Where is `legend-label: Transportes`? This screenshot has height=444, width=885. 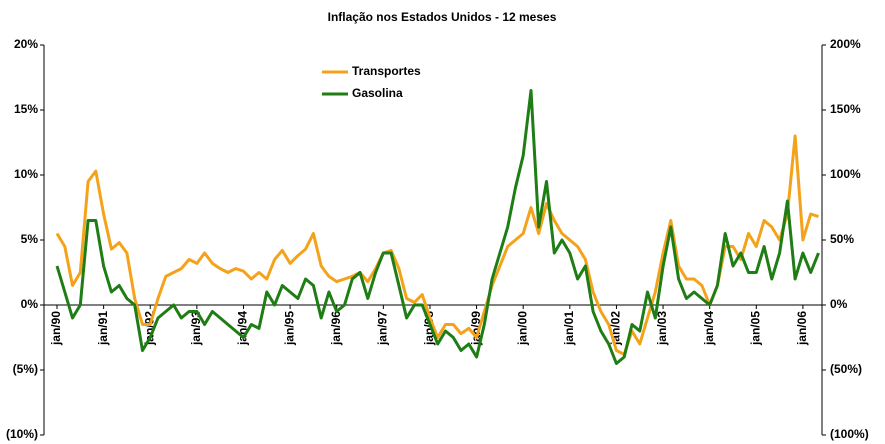
legend-label: Transportes is located at coordinates (386, 71).